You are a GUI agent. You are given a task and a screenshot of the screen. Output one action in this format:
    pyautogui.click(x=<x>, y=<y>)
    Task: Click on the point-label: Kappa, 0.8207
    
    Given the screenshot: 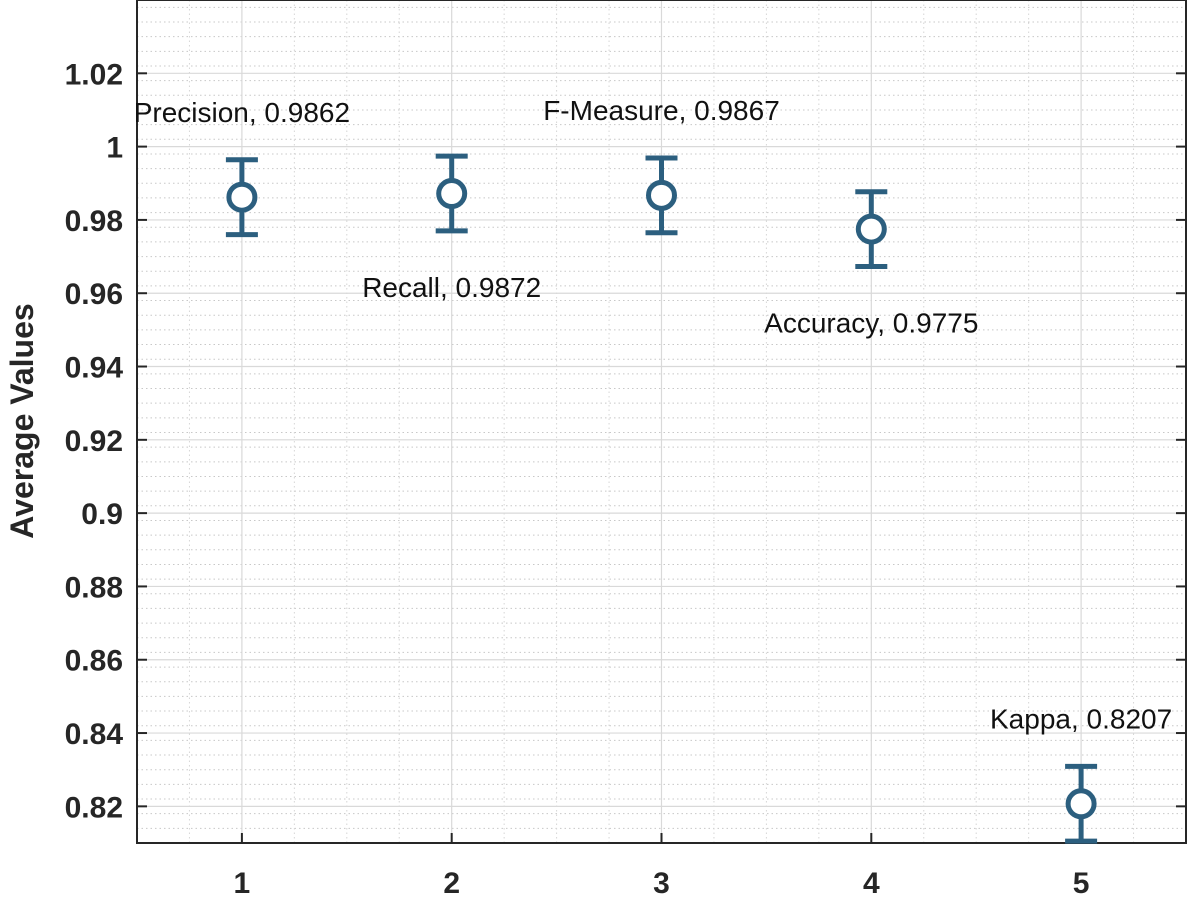 What is the action you would take?
    pyautogui.click(x=1081, y=718)
    